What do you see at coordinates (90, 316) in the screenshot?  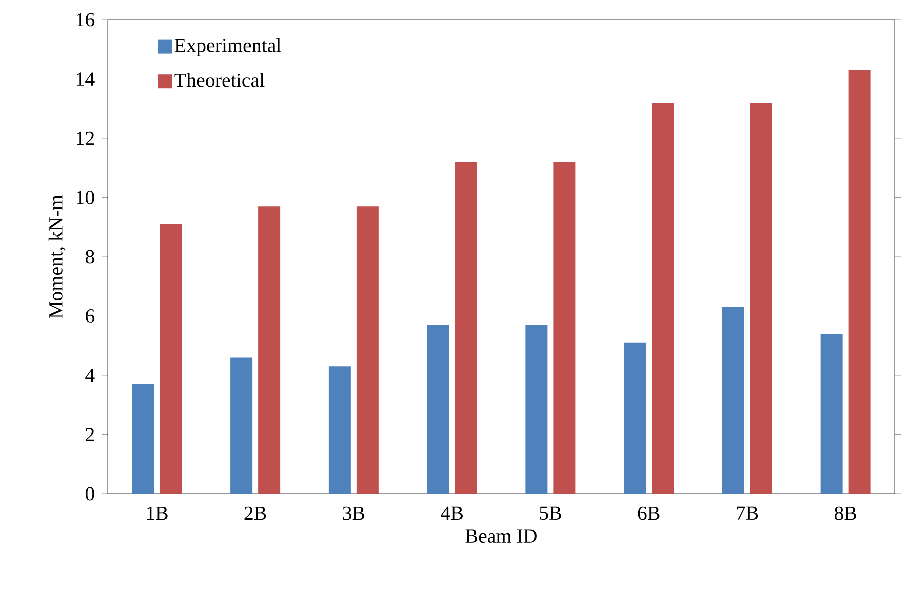 I see `y-tick-label: 6` at bounding box center [90, 316].